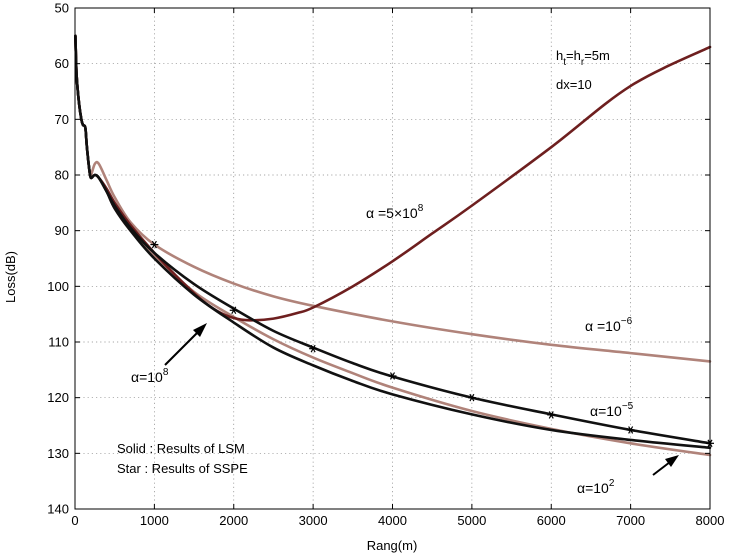  Describe the element at coordinates (182, 468) in the screenshot. I see `star-legend-note: Star : Results of SSPE` at that location.